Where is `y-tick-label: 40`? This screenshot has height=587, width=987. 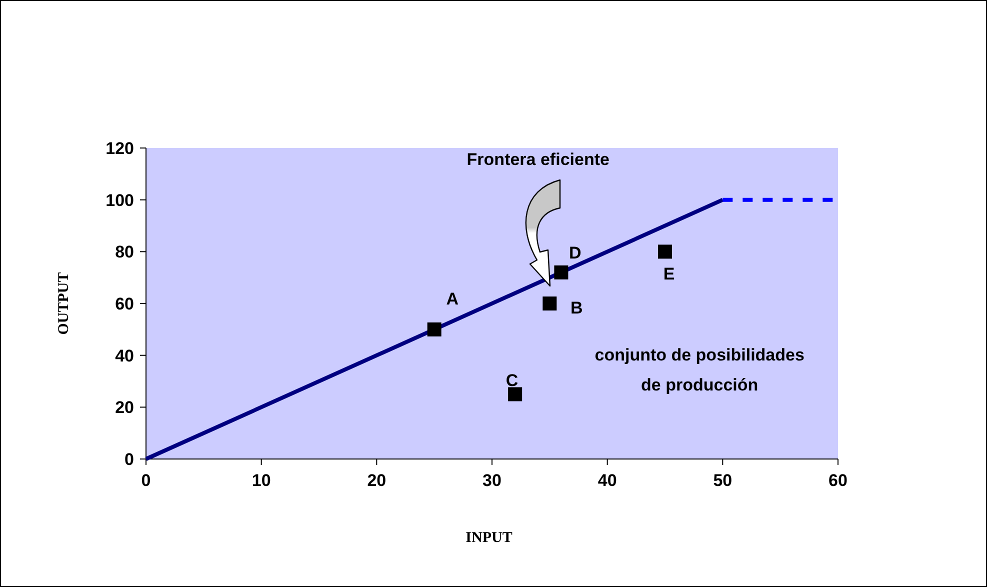 y-tick-label: 40 is located at coordinates (124, 356).